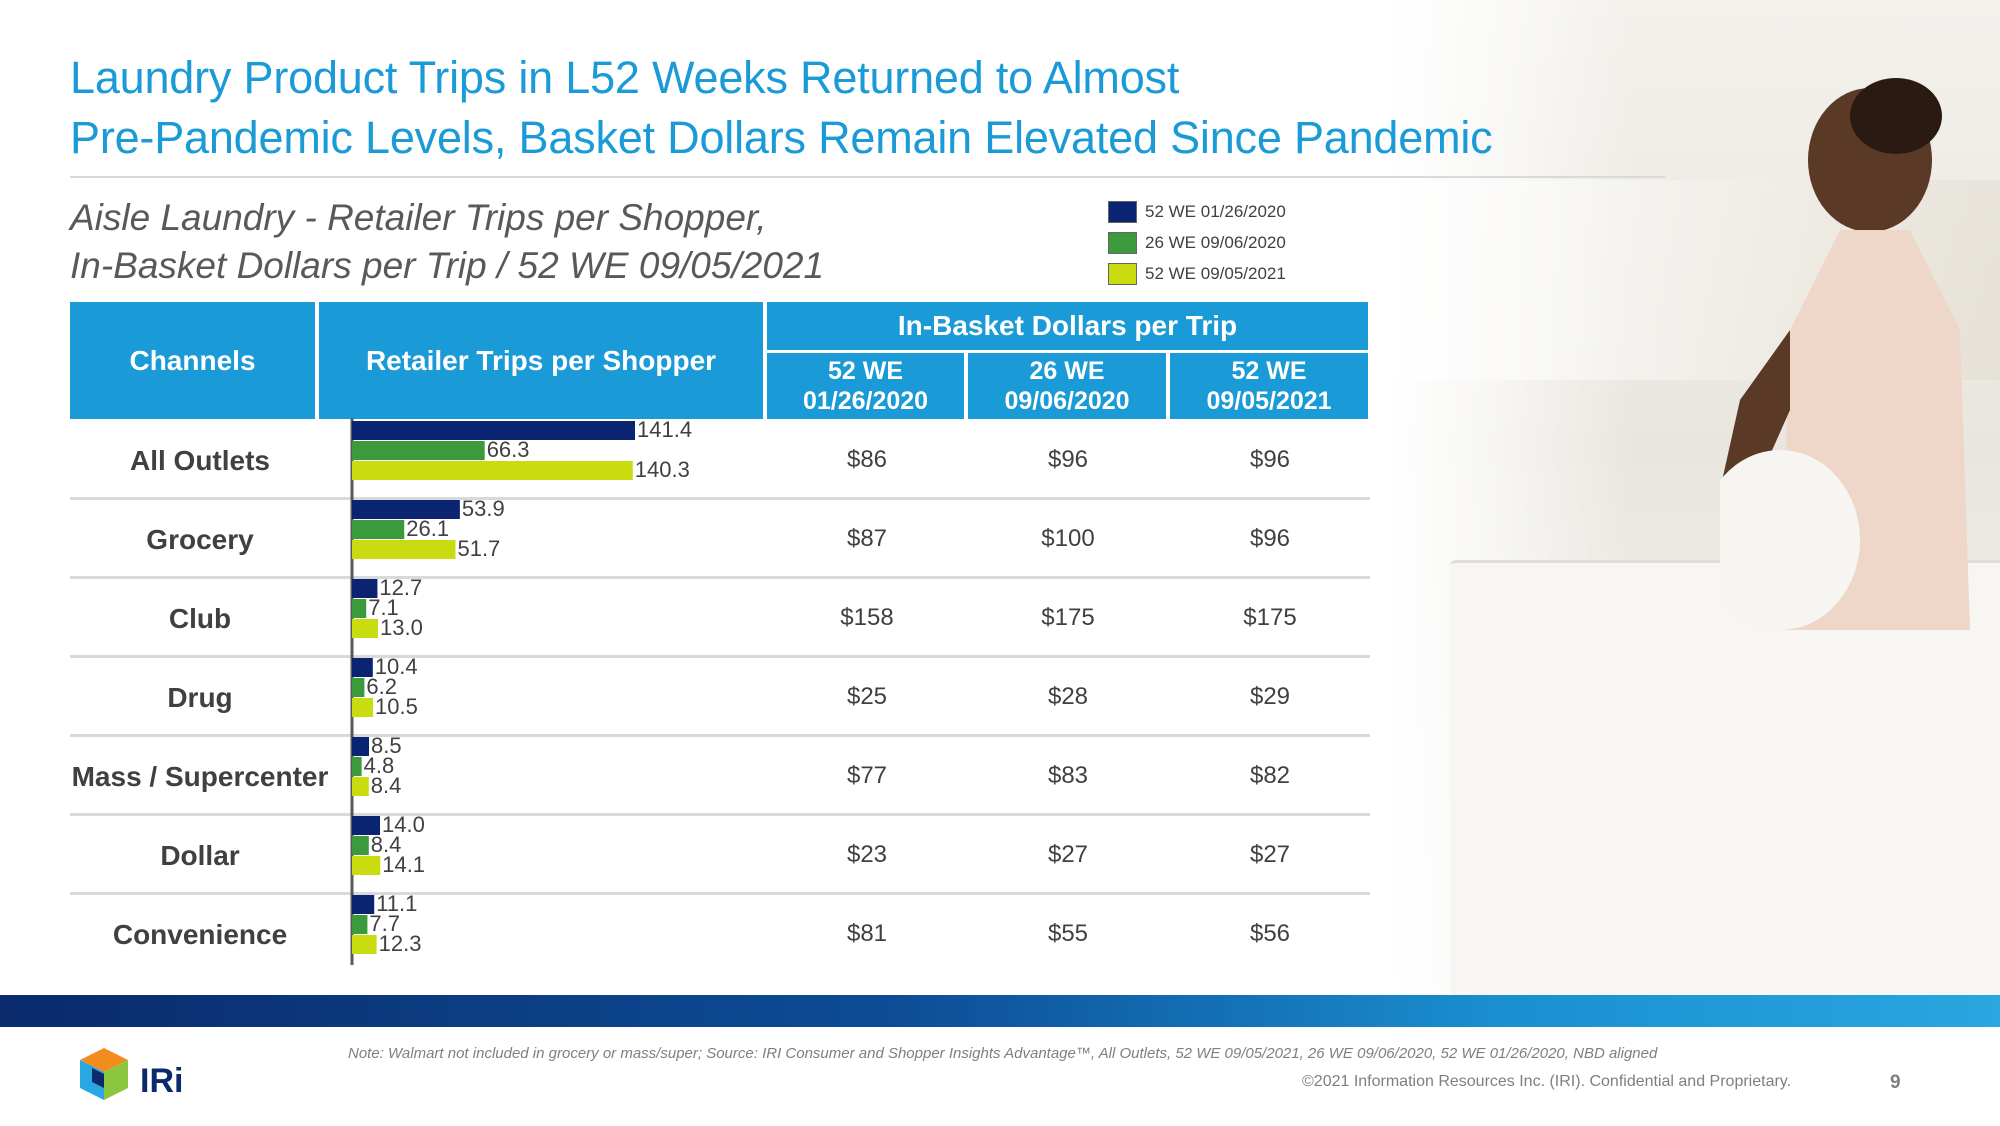 Image resolution: width=2000 pixels, height=1126 pixels. I want to click on bar-value-label: 11.1, so click(396, 903).